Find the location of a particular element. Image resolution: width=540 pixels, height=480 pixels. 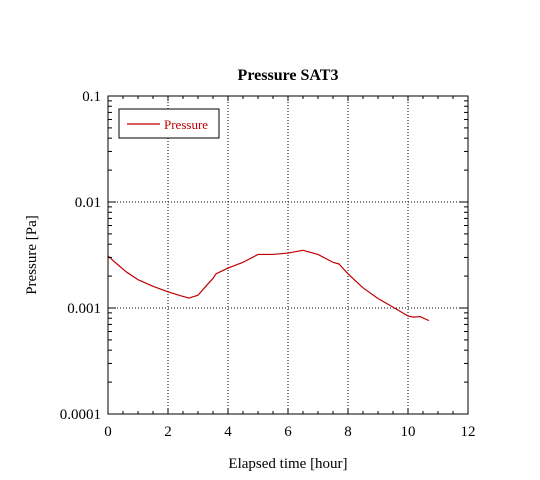

series-line-pressure is located at coordinates (268, 285).